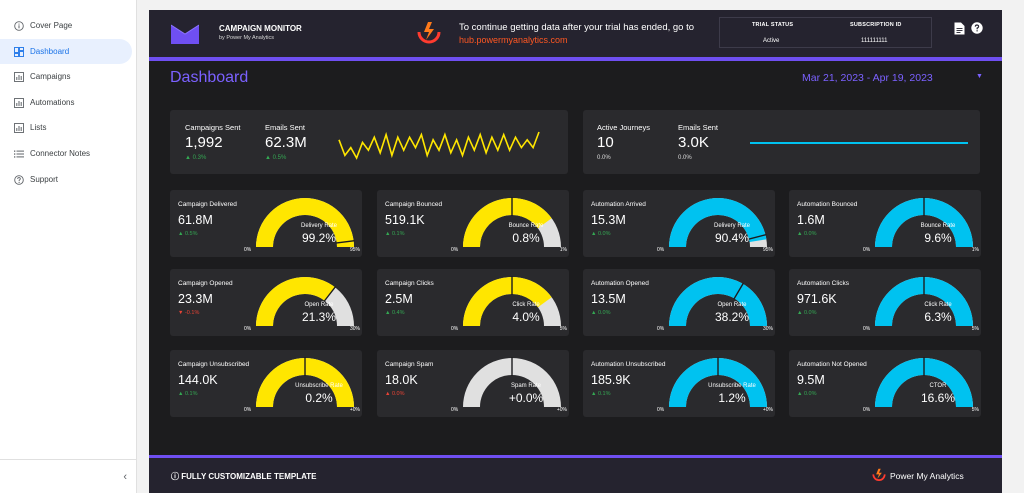 This screenshot has width=1024, height=493. Describe the element at coordinates (185, 34) in the screenshot. I see `campaign-monitor-logo` at that location.